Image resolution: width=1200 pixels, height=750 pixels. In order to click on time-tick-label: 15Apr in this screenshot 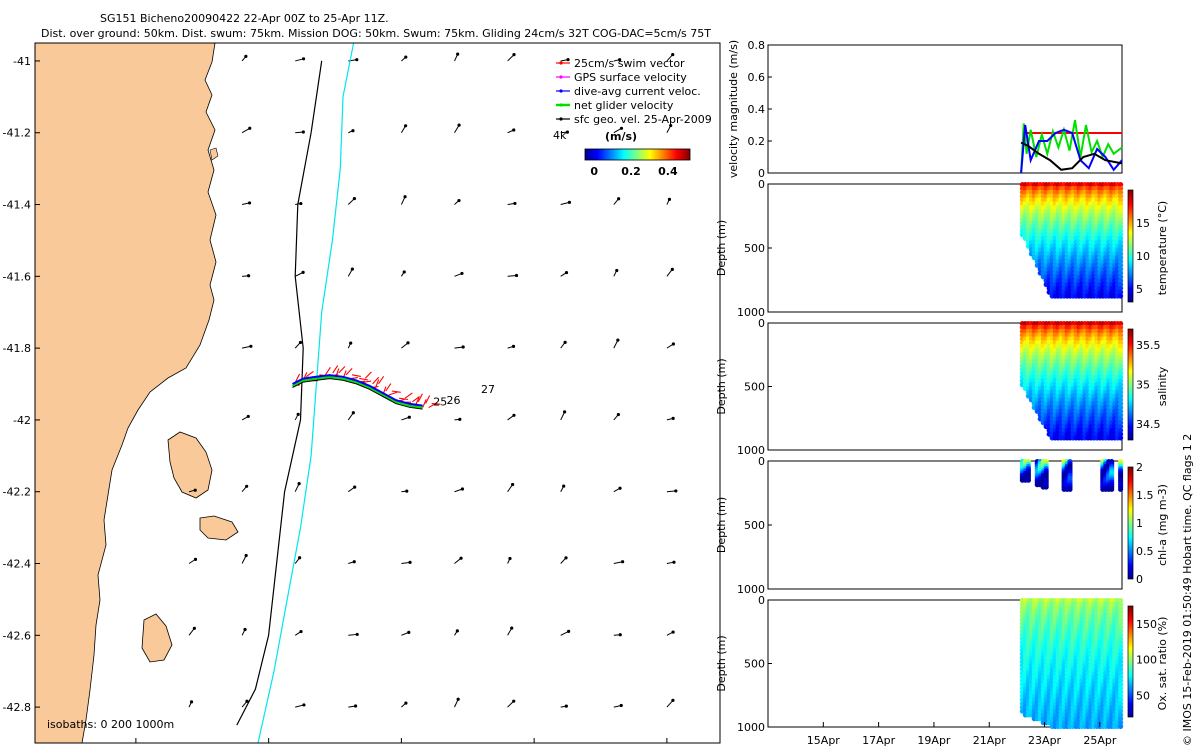, I will do `click(824, 740)`.